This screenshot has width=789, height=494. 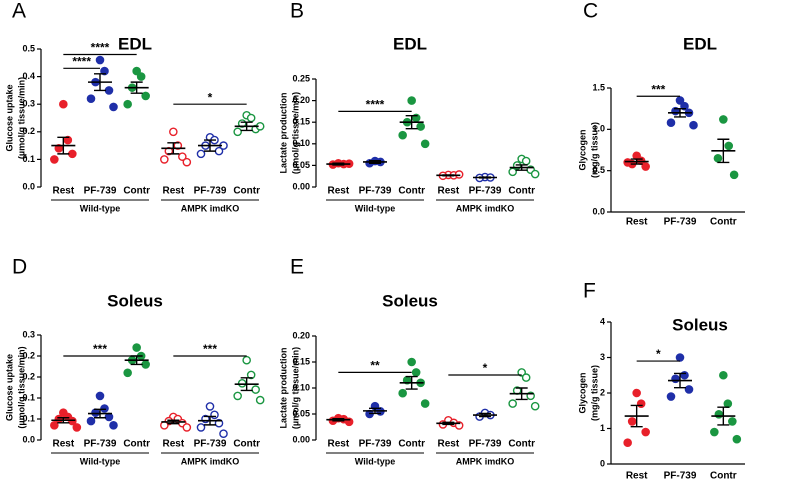 I want to click on y-tick-label: 1.5, so click(x=598, y=87).